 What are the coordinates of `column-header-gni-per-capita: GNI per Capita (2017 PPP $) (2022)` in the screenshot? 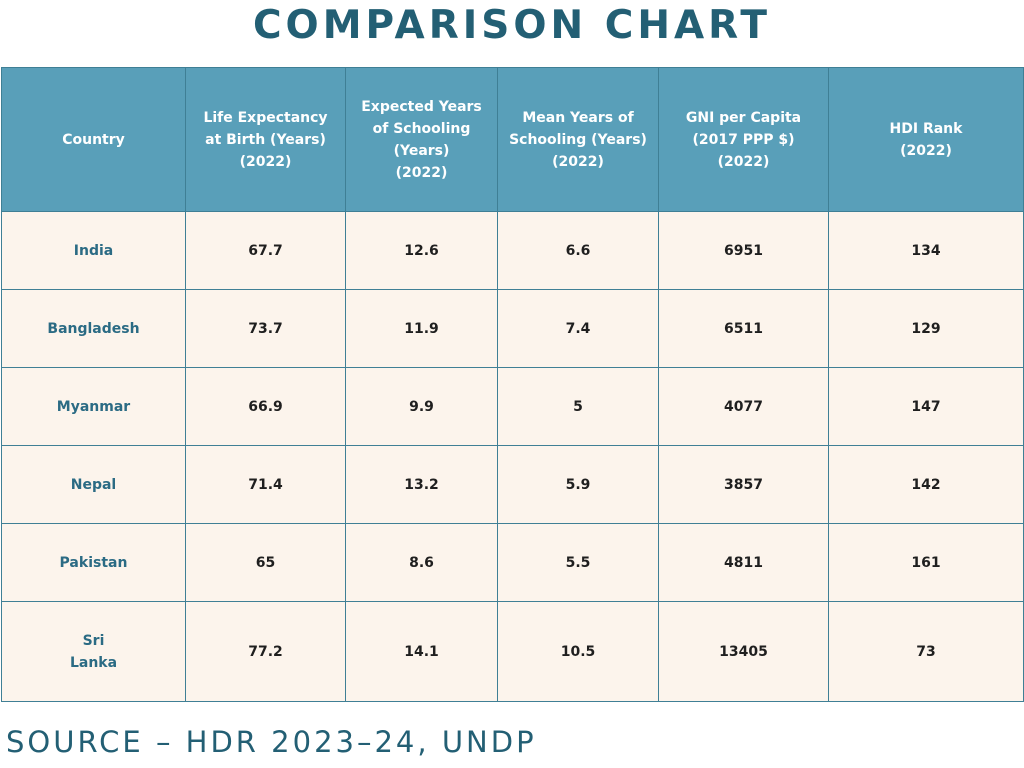 It's located at (743, 139).